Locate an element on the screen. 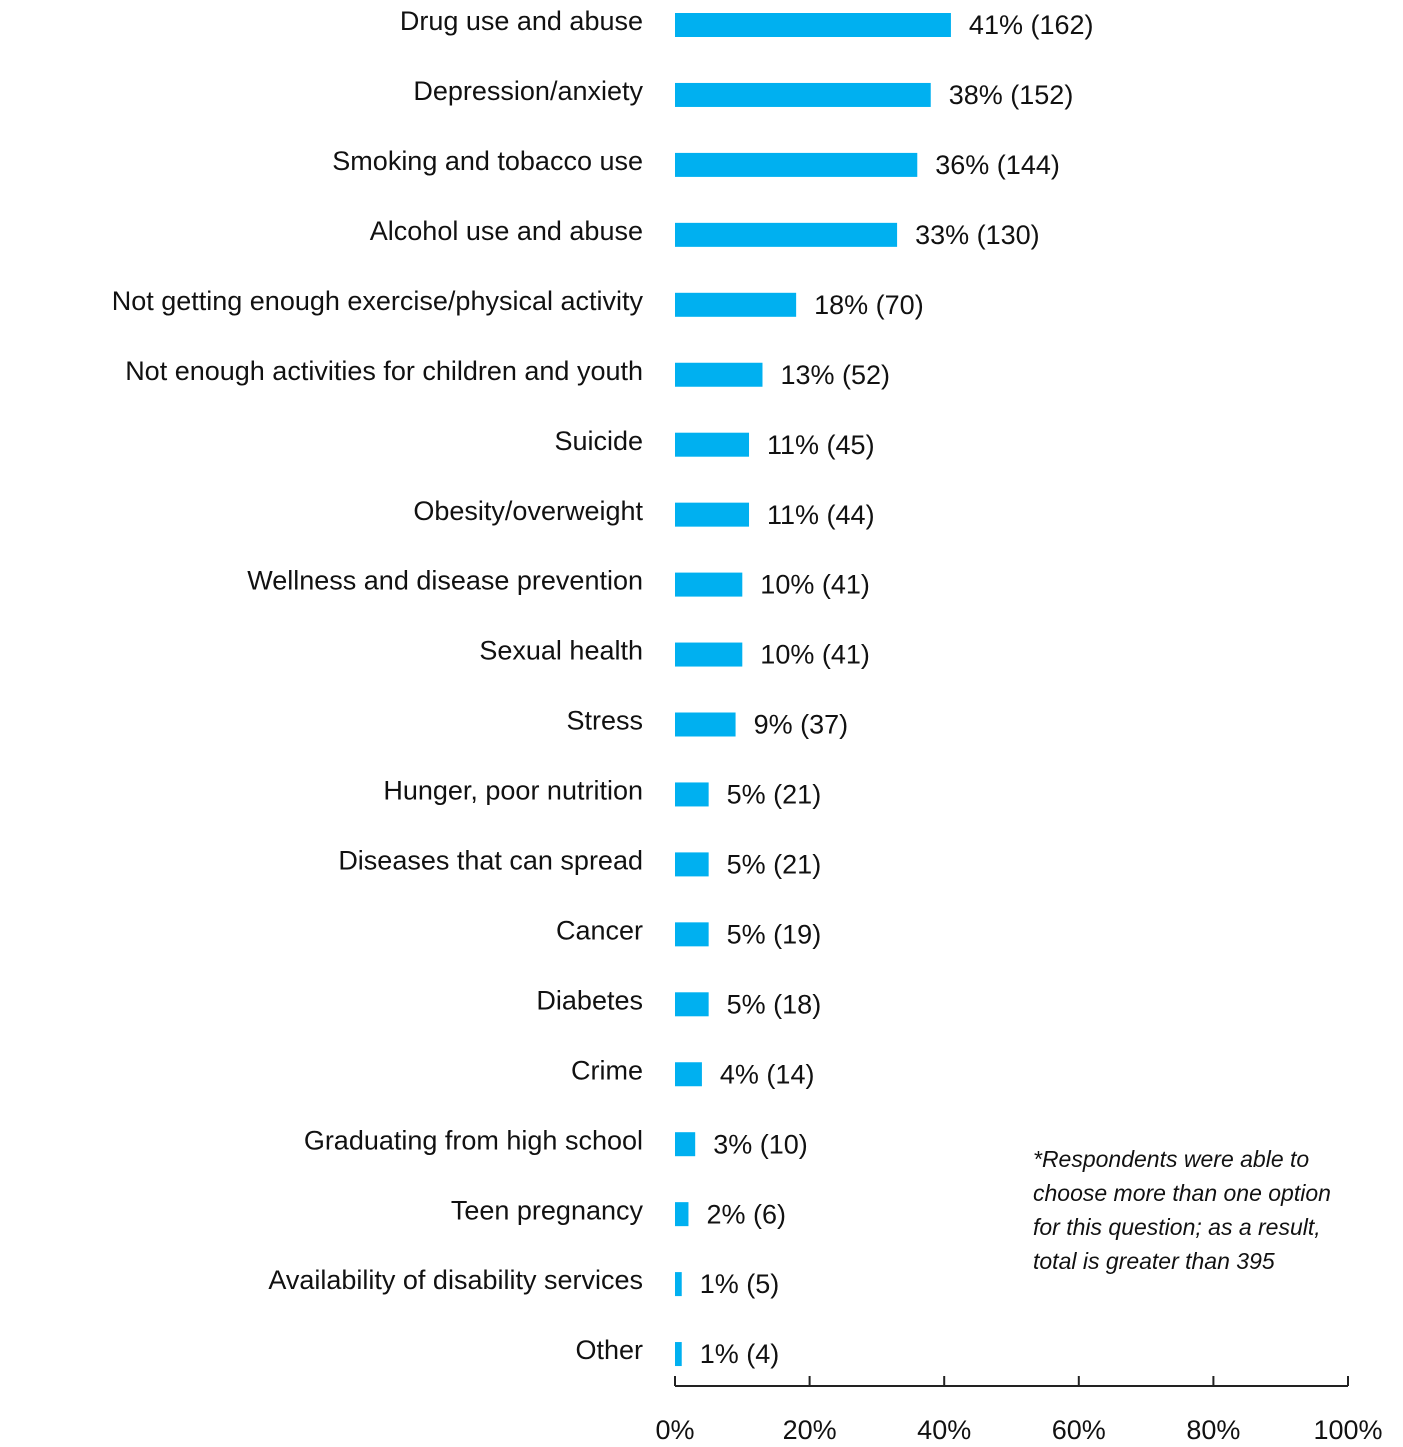 The width and height of the screenshot is (1403, 1447). annotation: *Respondents were able to is located at coordinates (1171, 1159).